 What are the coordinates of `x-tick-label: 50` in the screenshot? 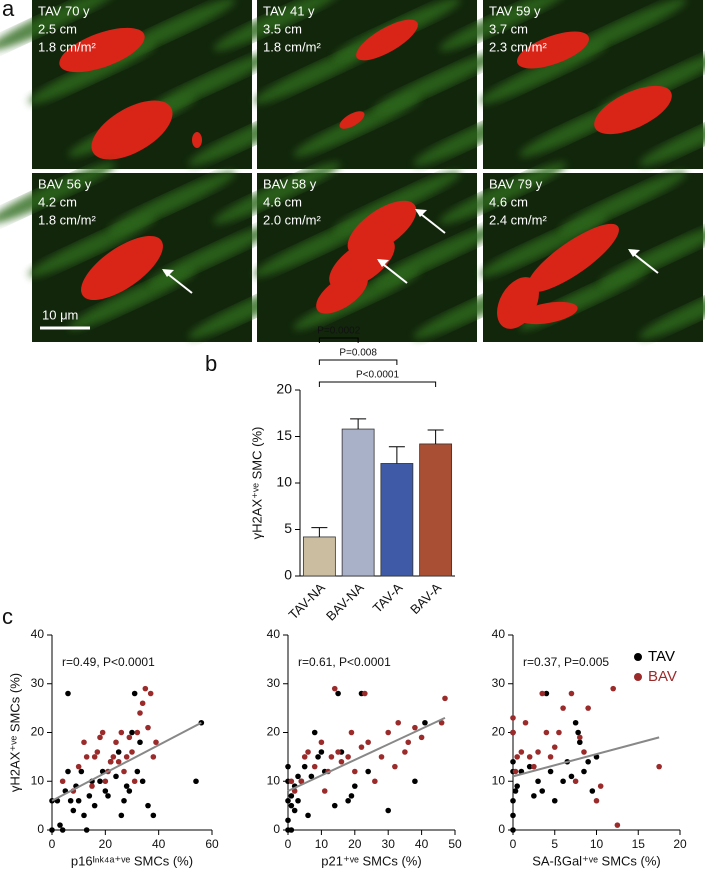 It's located at (455, 844).